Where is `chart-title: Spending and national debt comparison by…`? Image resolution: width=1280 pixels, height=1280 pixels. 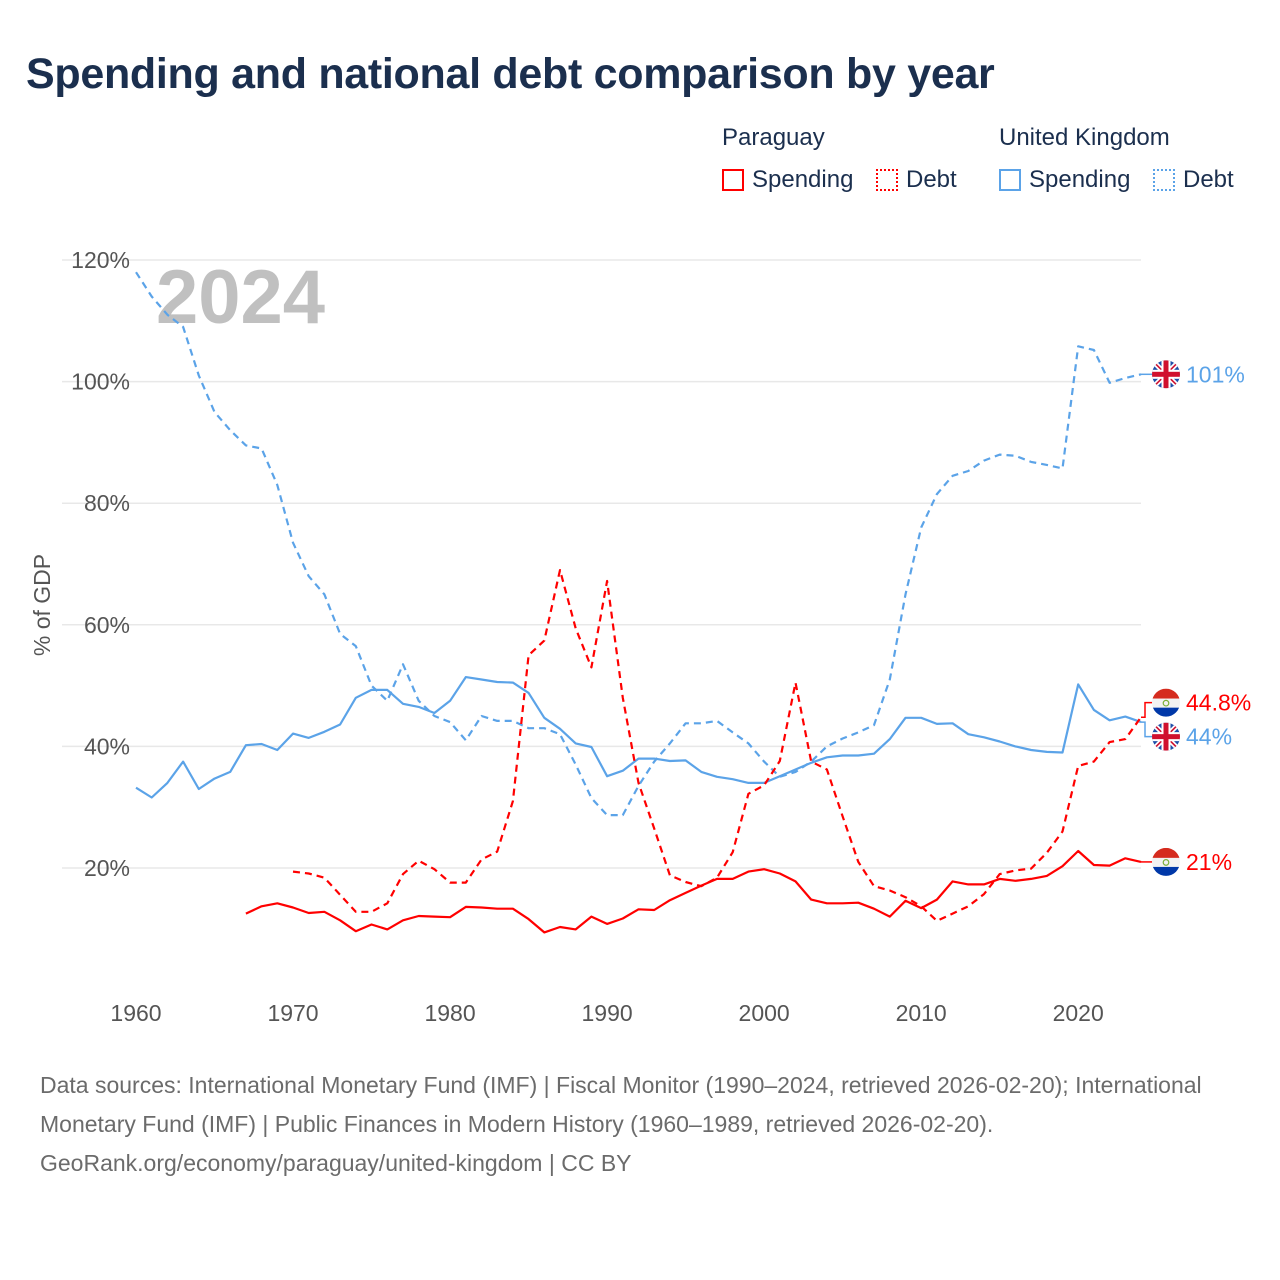
chart-title: Spending and national debt comparison by… is located at coordinates (510, 74).